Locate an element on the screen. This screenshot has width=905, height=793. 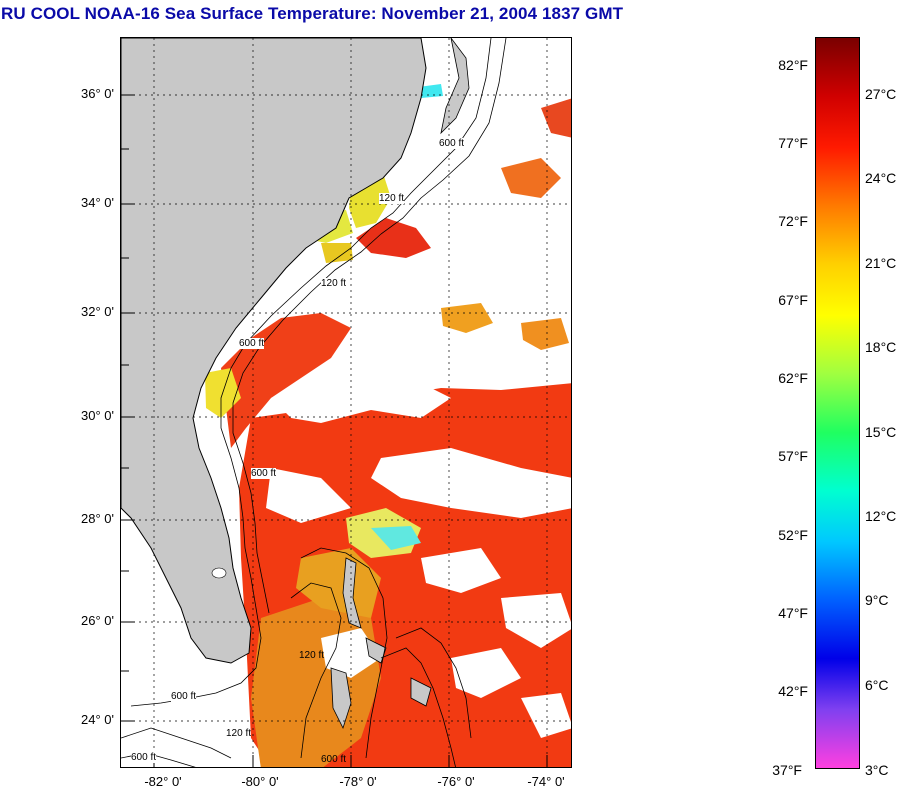
longitude-label: -76° 0' is located at coordinates (456, 781).